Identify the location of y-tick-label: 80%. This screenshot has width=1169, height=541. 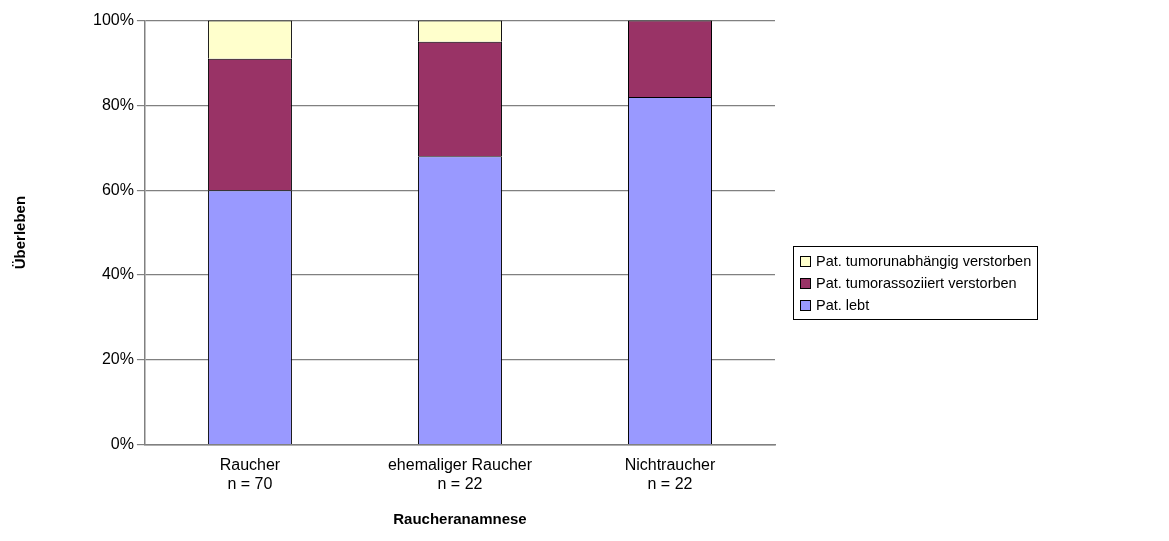
(117, 104).